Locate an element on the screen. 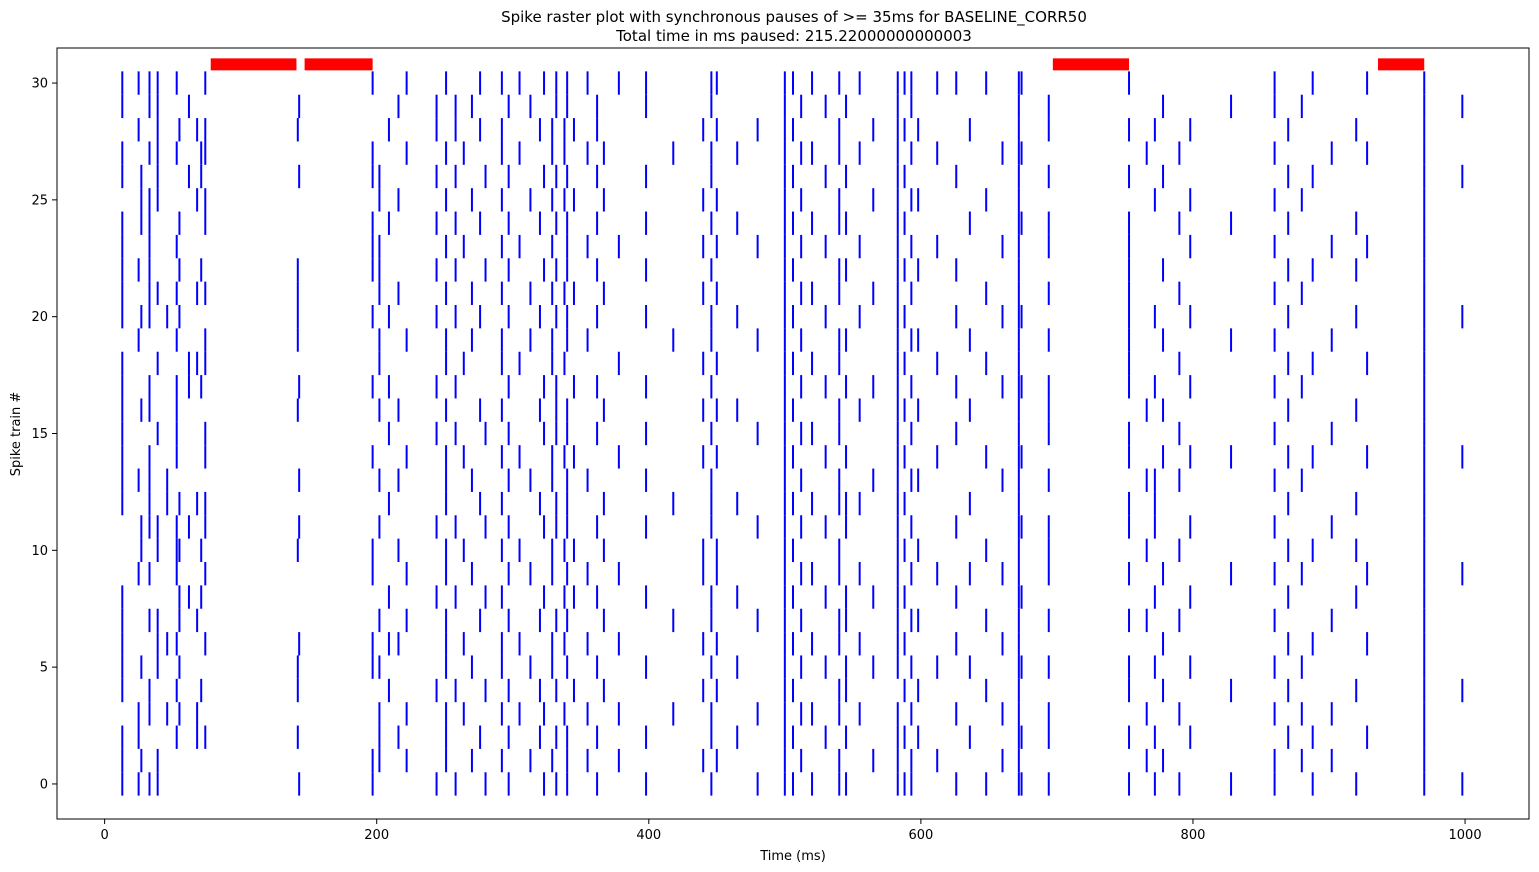 The image size is (1539, 872). y-tick-label: 5 is located at coordinates (44, 668).